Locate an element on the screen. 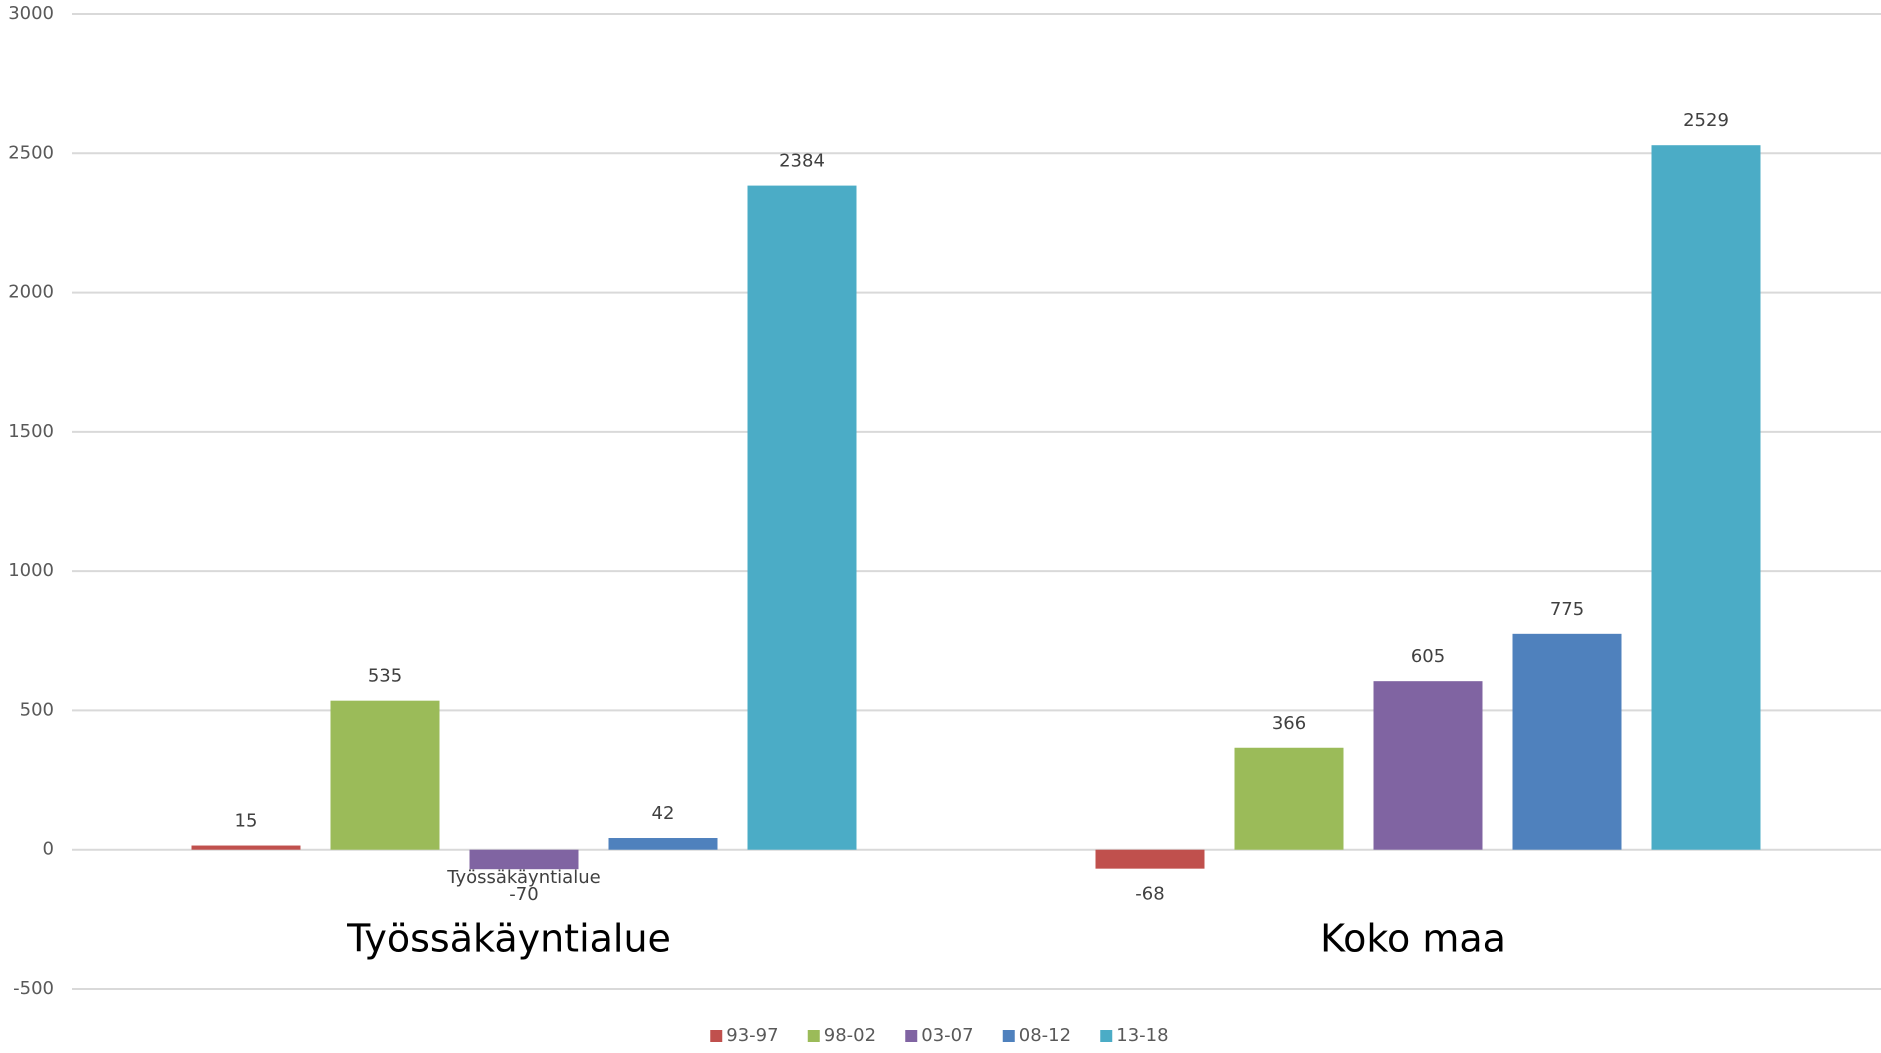 The height and width of the screenshot is (1053, 1881). data-label: 605 is located at coordinates (1428, 656).